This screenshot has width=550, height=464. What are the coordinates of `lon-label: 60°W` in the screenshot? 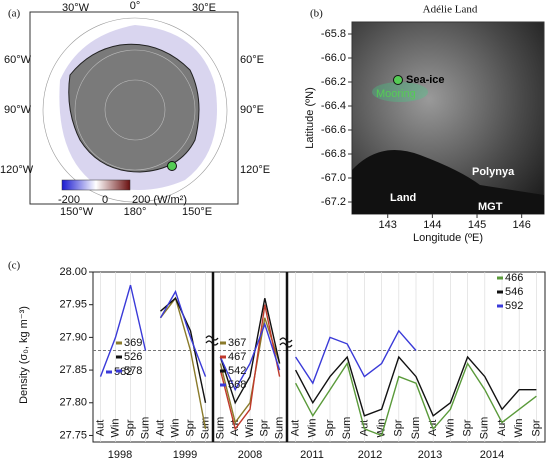 It's located at (18, 60).